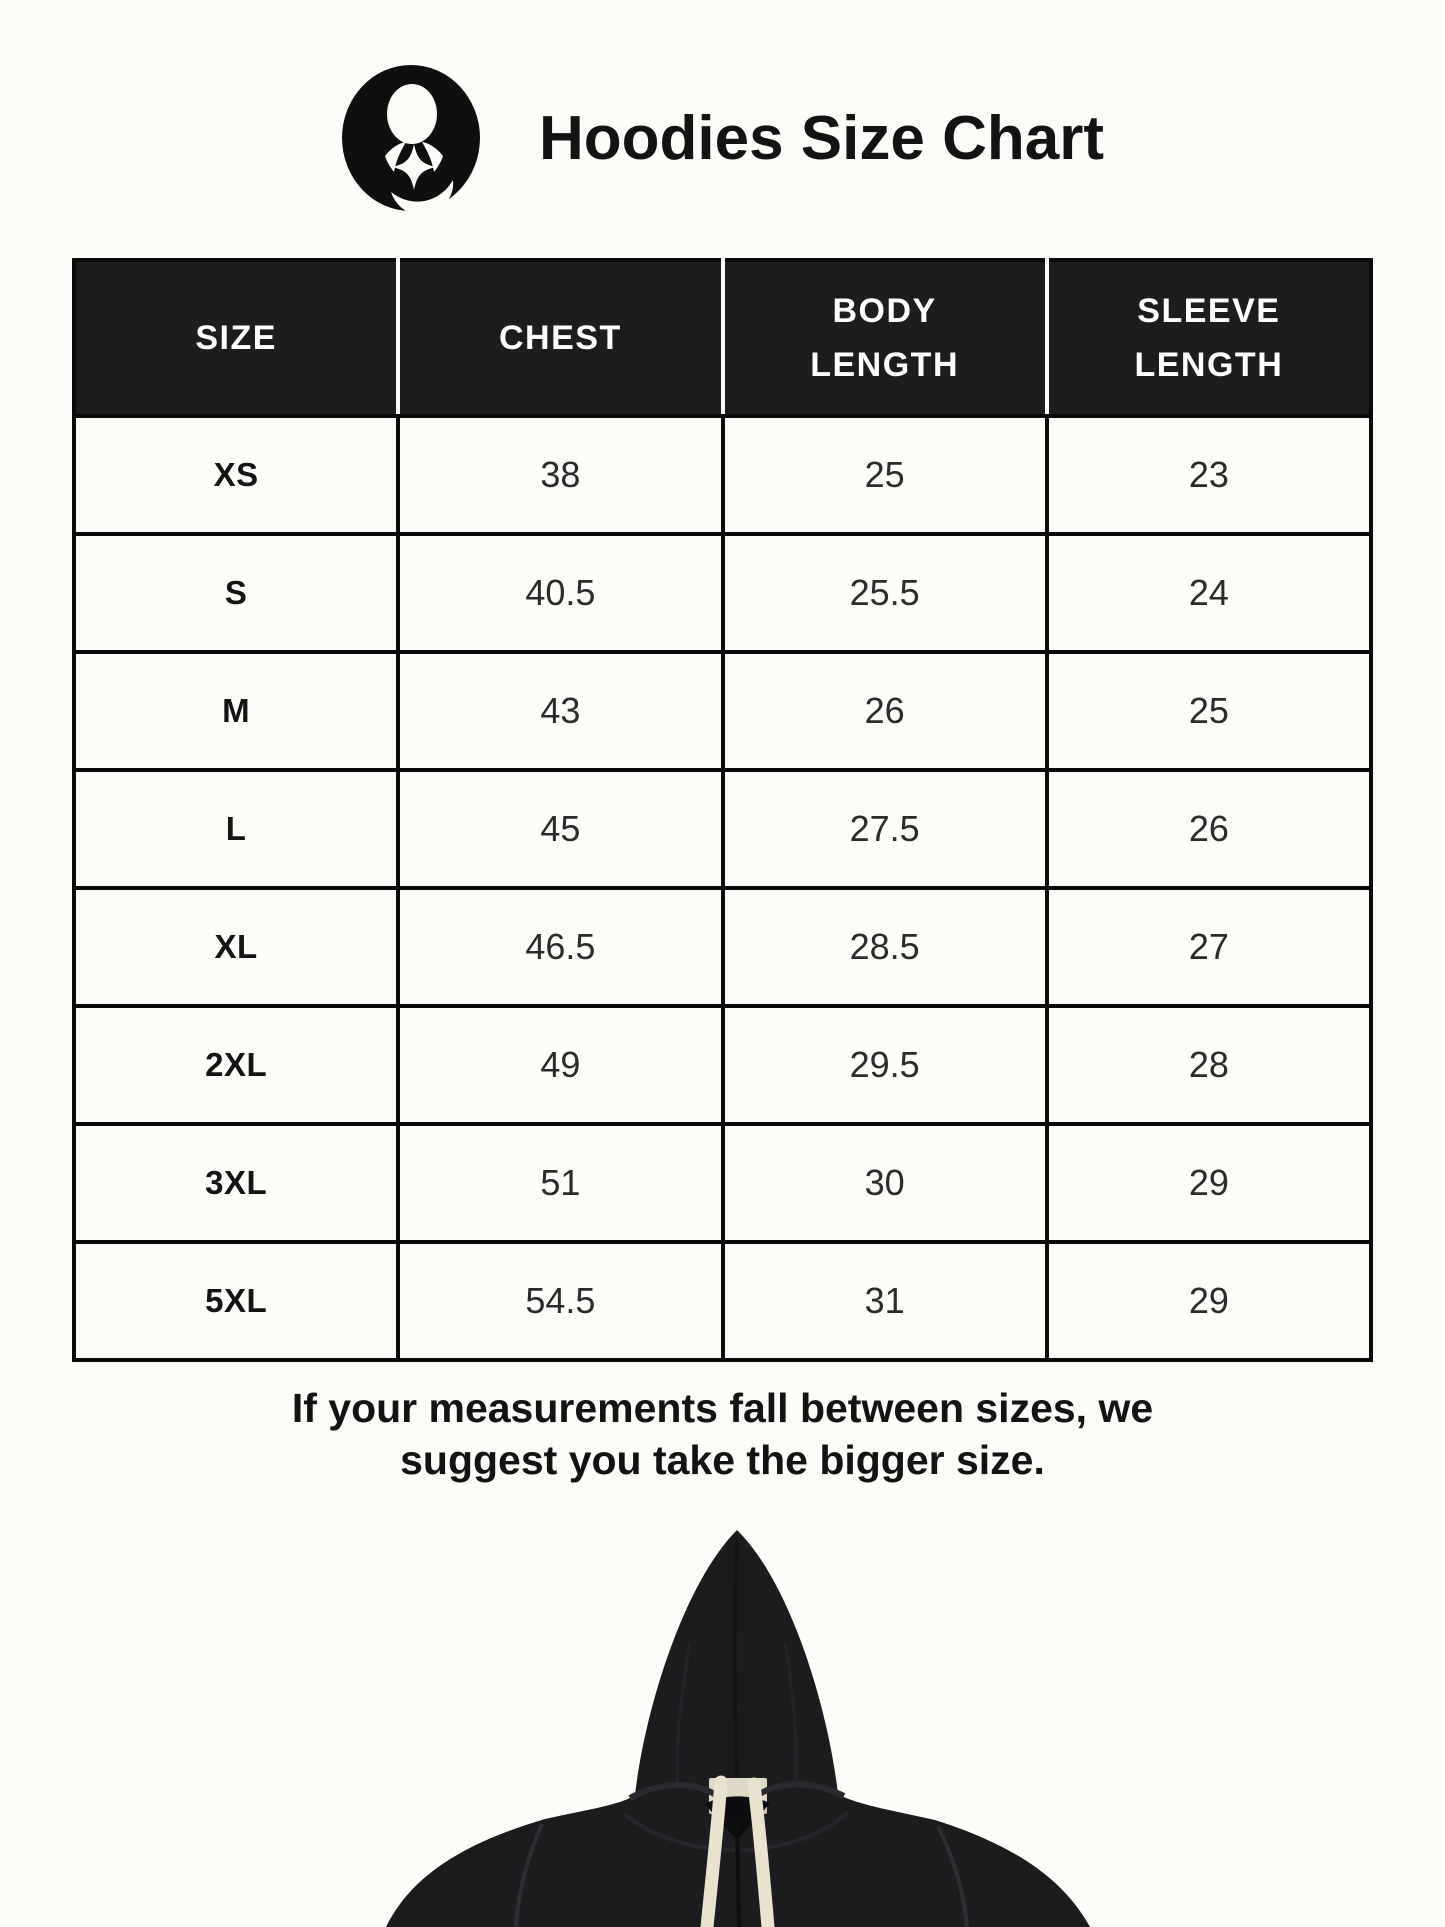 The width and height of the screenshot is (1445, 1927). I want to click on cell-m-size: M, so click(236, 711).